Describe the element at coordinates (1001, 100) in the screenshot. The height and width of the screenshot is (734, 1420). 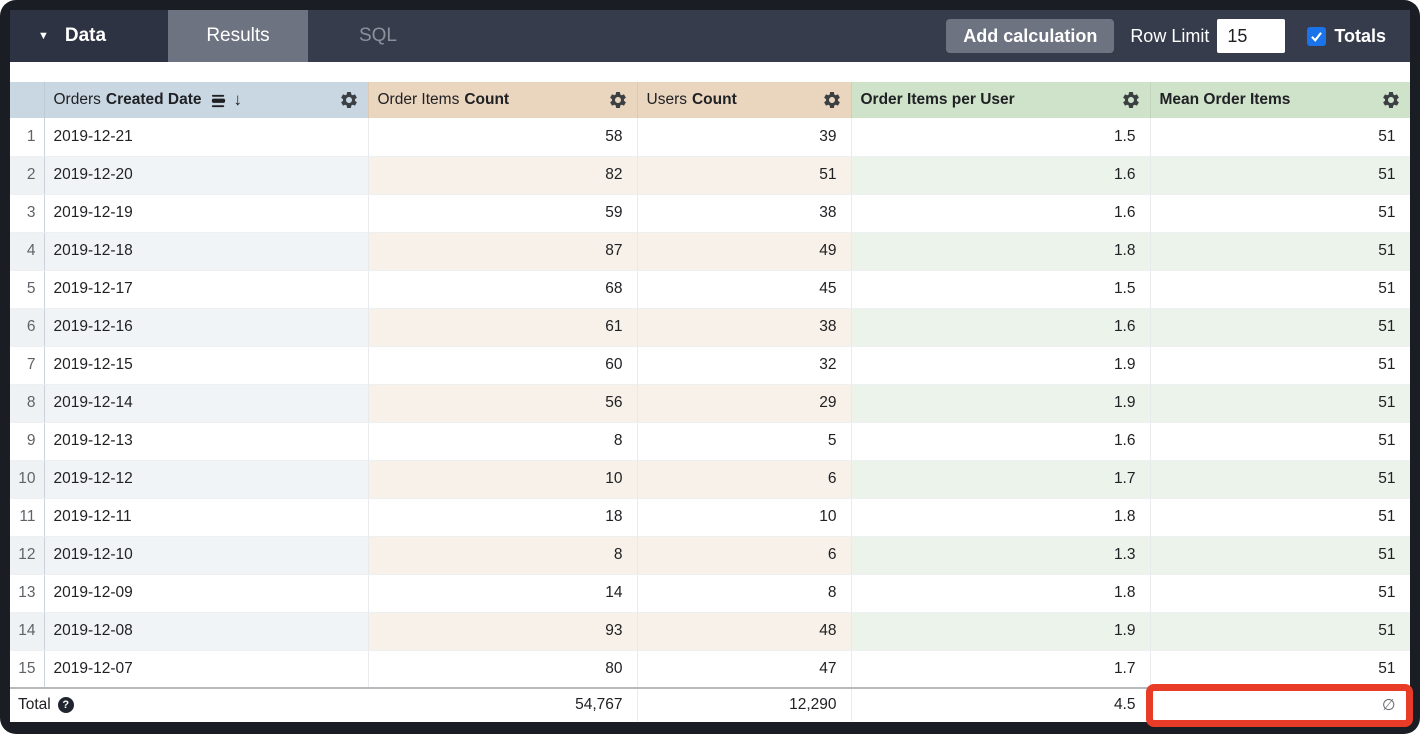
I see `column-header-order-items-per-user: Order Items per User` at that location.